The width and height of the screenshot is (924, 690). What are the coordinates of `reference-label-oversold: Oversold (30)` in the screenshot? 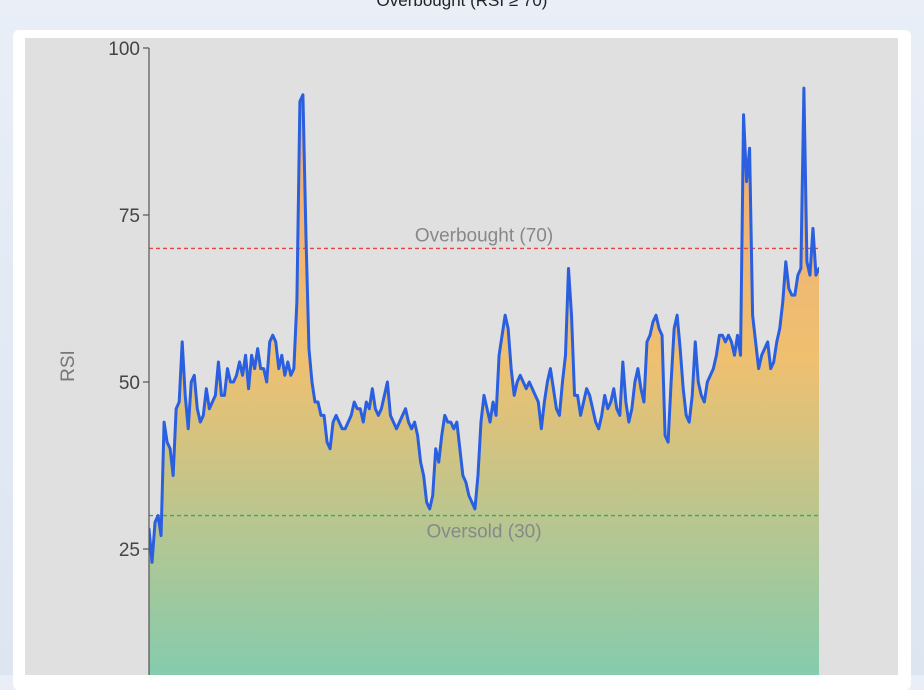 It's located at (483, 532).